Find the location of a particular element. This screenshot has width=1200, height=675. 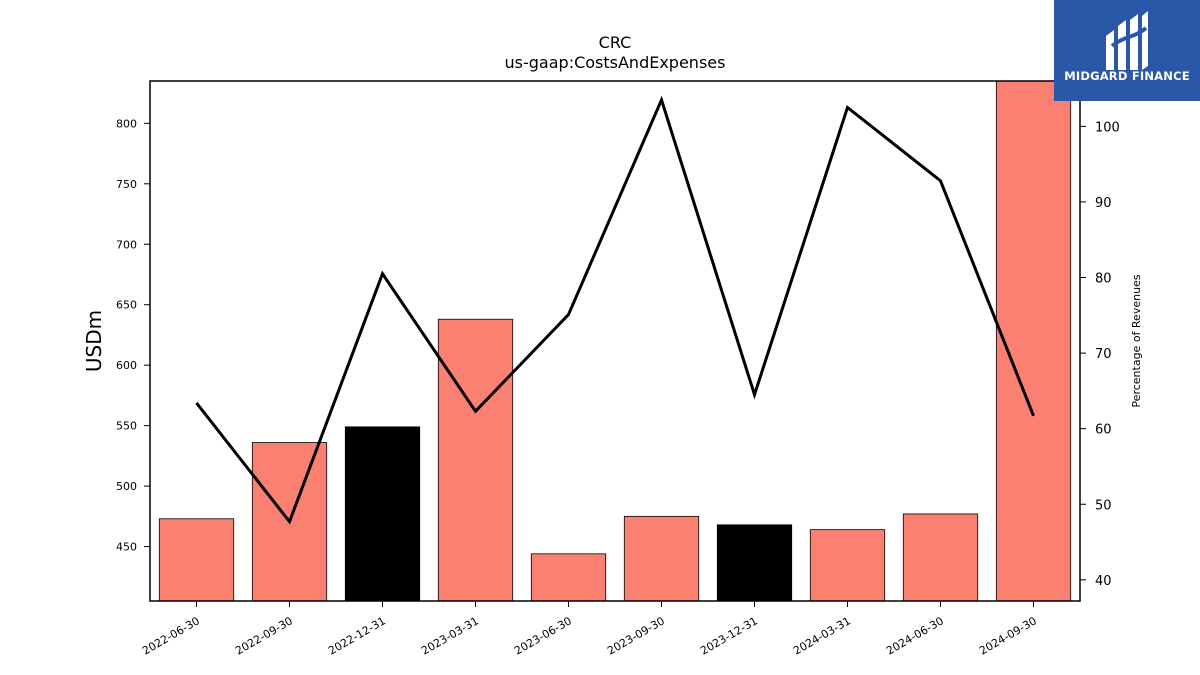

y-tick-label: 550 is located at coordinates (126, 426).